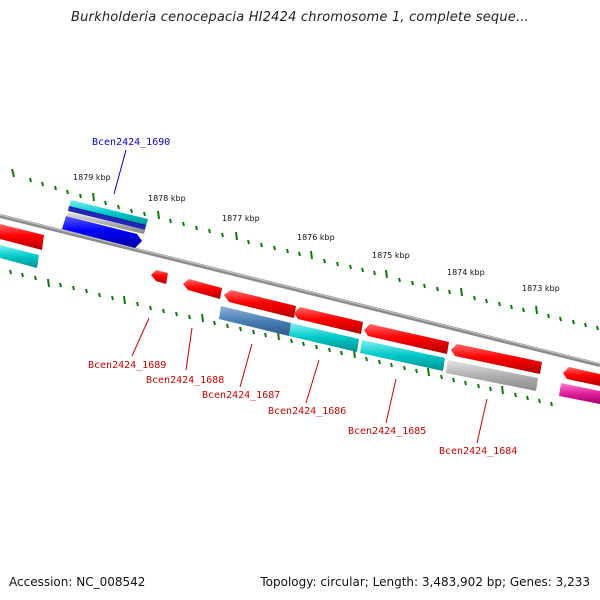  Describe the element at coordinates (92, 177) in the screenshot. I see `scale-label-1879: 1879 kbp` at that location.